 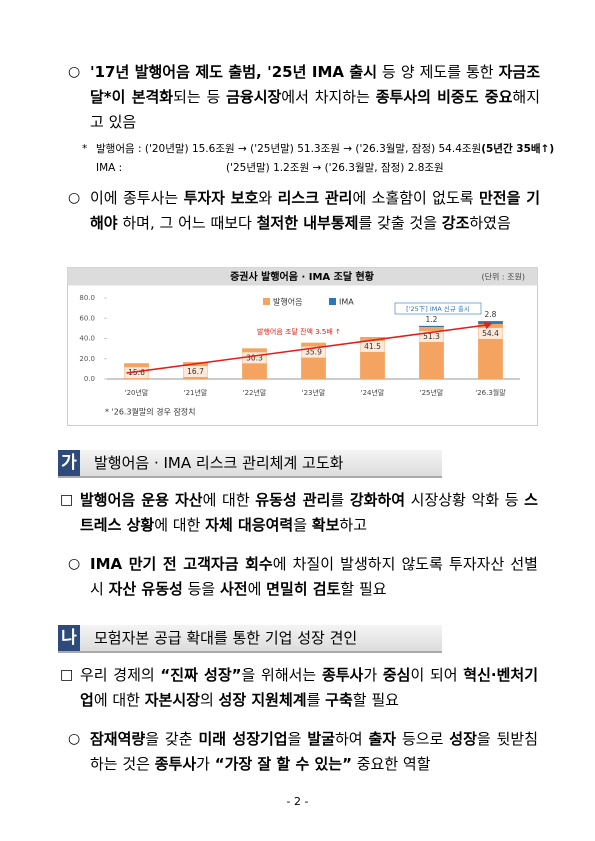 I want to click on x-tick-label: '26.3월말, so click(x=490, y=392).